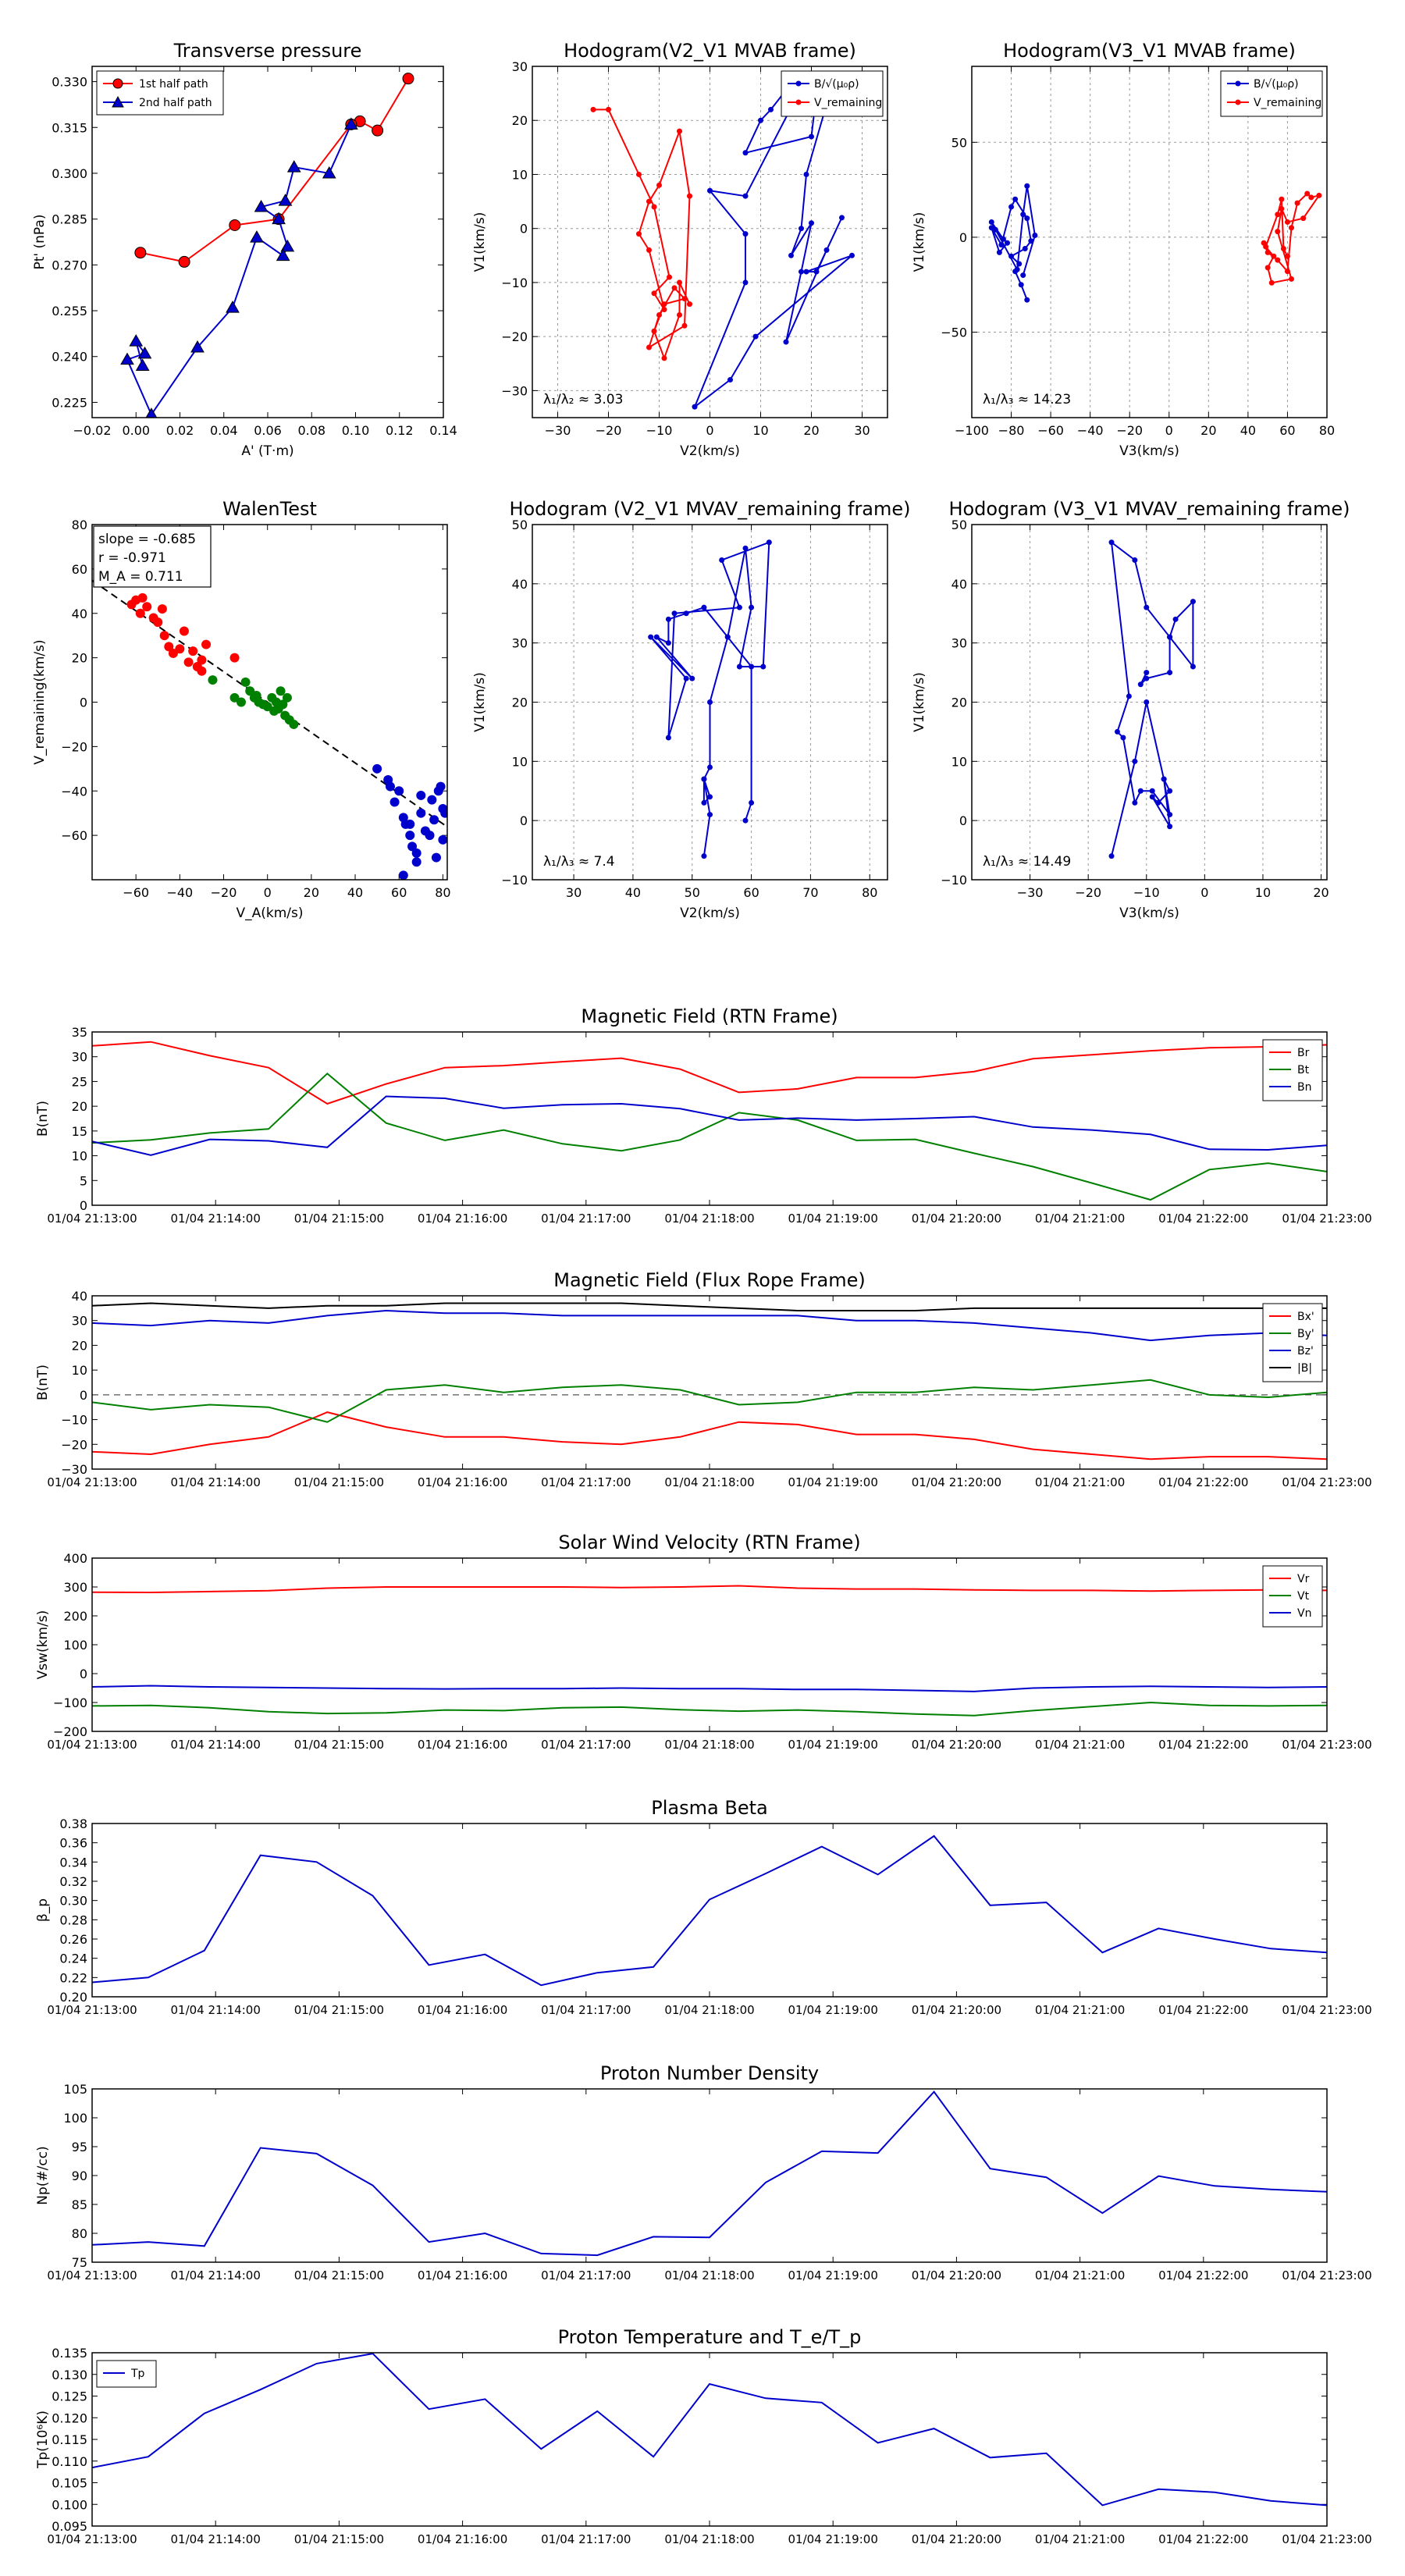 Image resolution: width=1405 pixels, height=2576 pixels. Describe the element at coordinates (74, 1469) in the screenshot. I see `y-tick-label: −30` at that location.